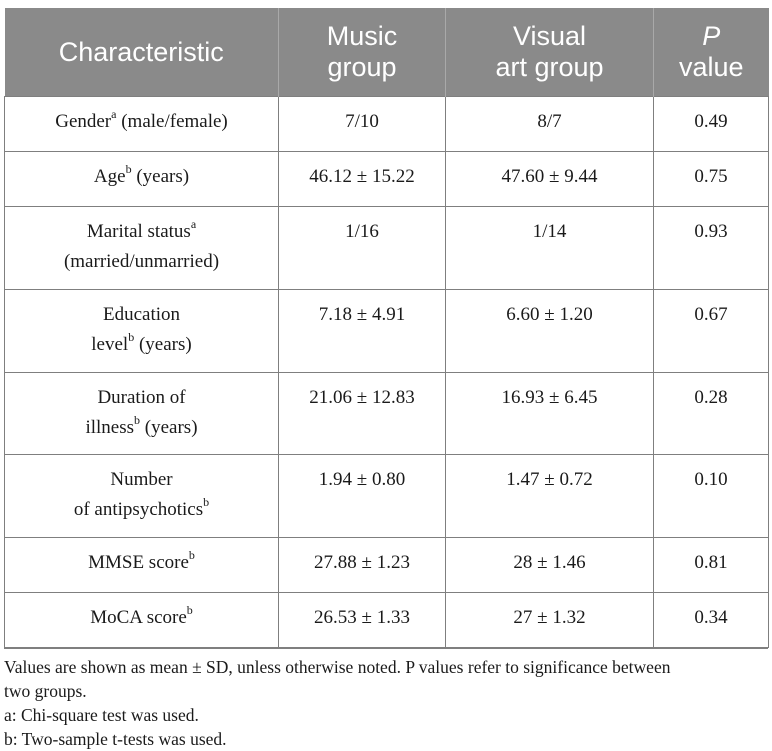  I want to click on visual-cell: 6.60 ± 1.20, so click(549, 331).